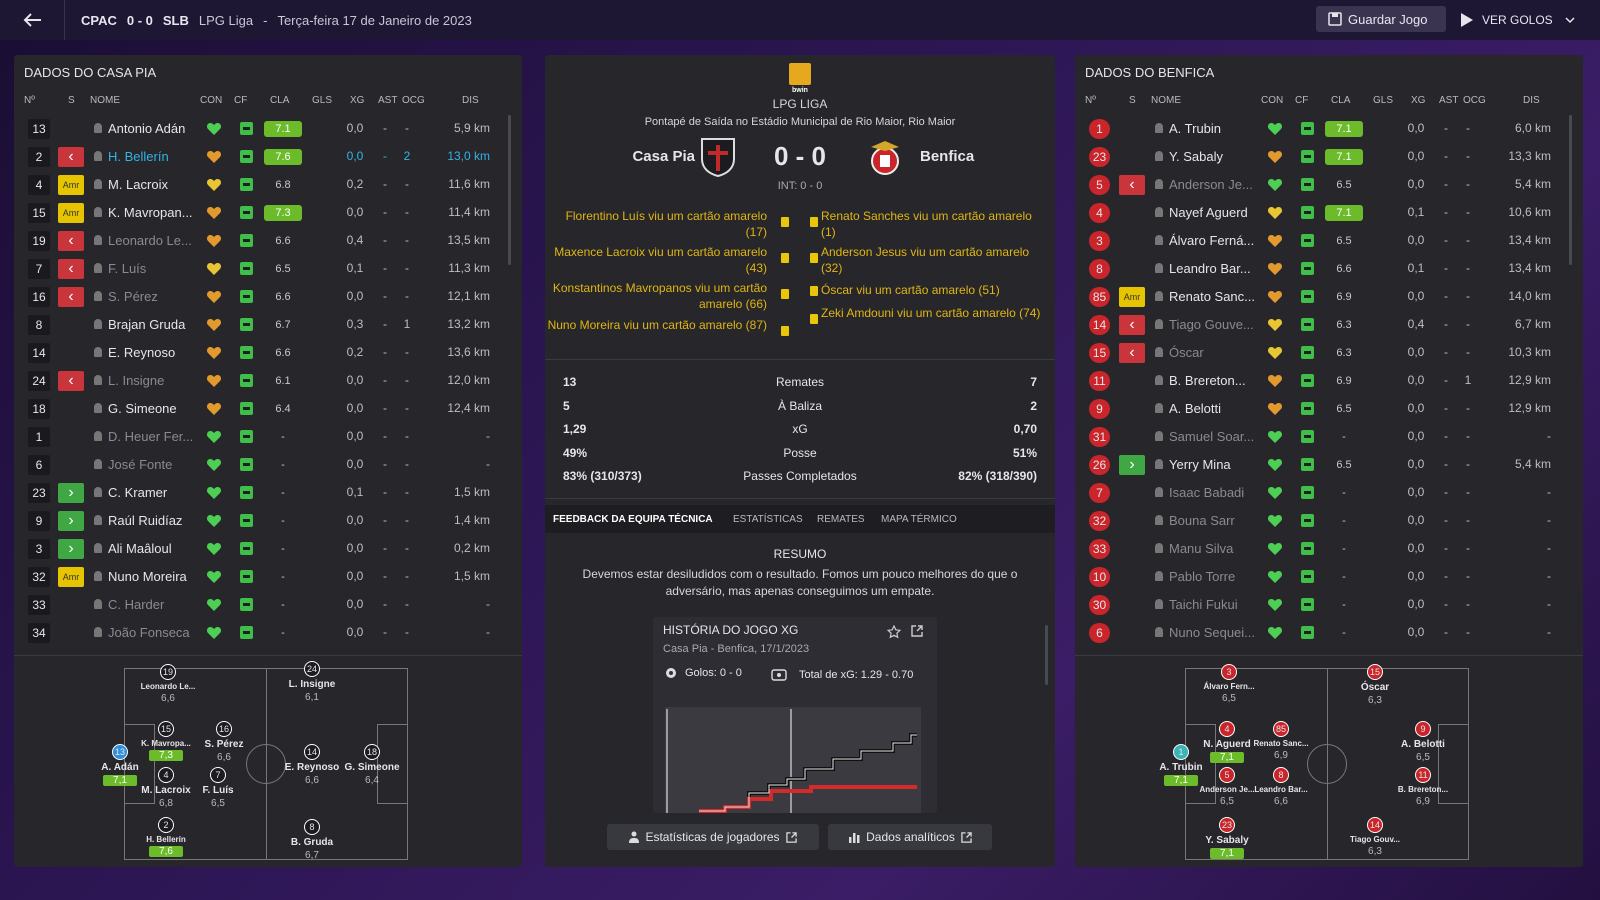 This screenshot has height=900, width=1600. What do you see at coordinates (1203, 604) in the screenshot?
I see `player-name: Taichi Fukui` at bounding box center [1203, 604].